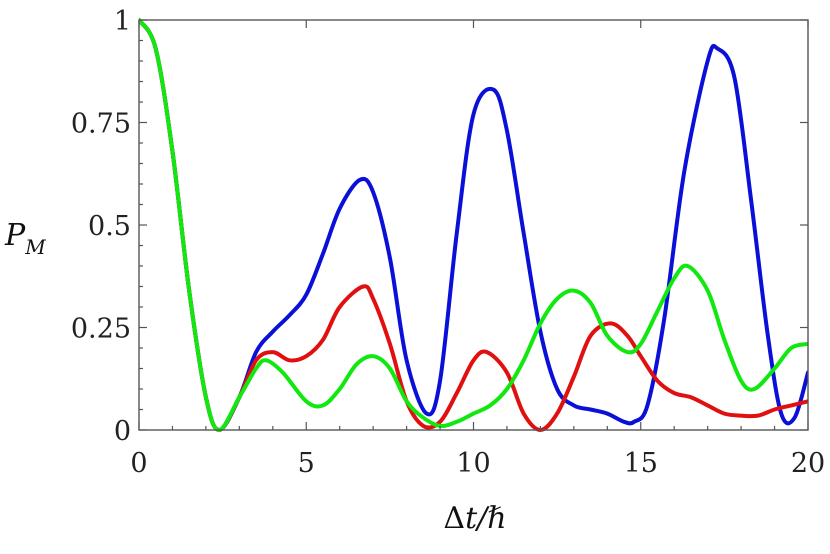 This screenshot has height=554, width=830. I want to click on x-tick-label: 0, so click(138, 463).